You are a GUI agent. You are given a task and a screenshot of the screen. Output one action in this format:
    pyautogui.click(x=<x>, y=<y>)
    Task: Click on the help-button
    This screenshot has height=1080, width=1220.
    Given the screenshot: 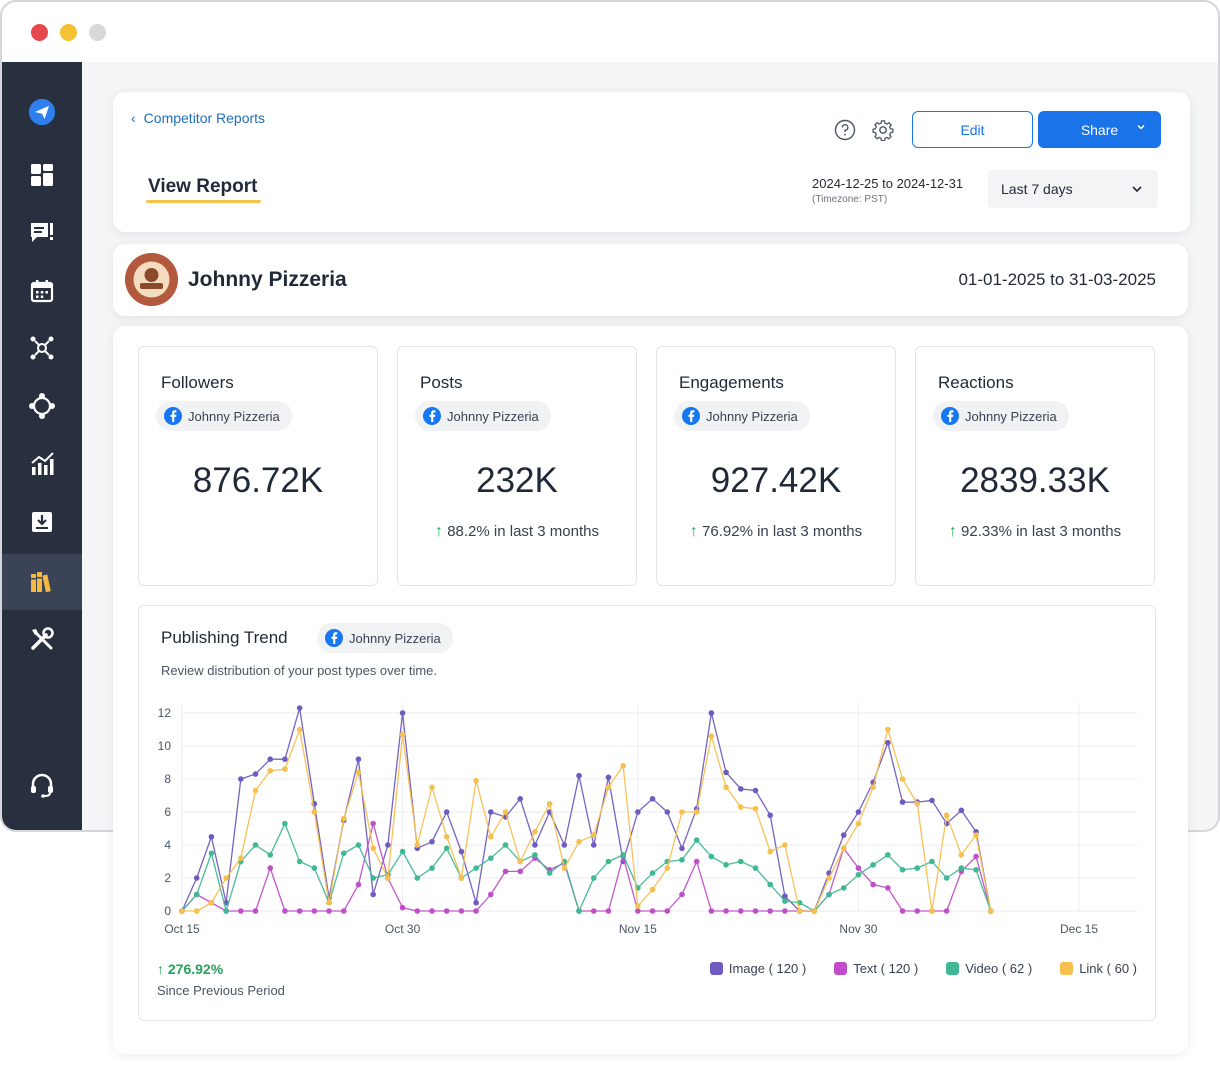 What is the action you would take?
    pyautogui.click(x=845, y=130)
    